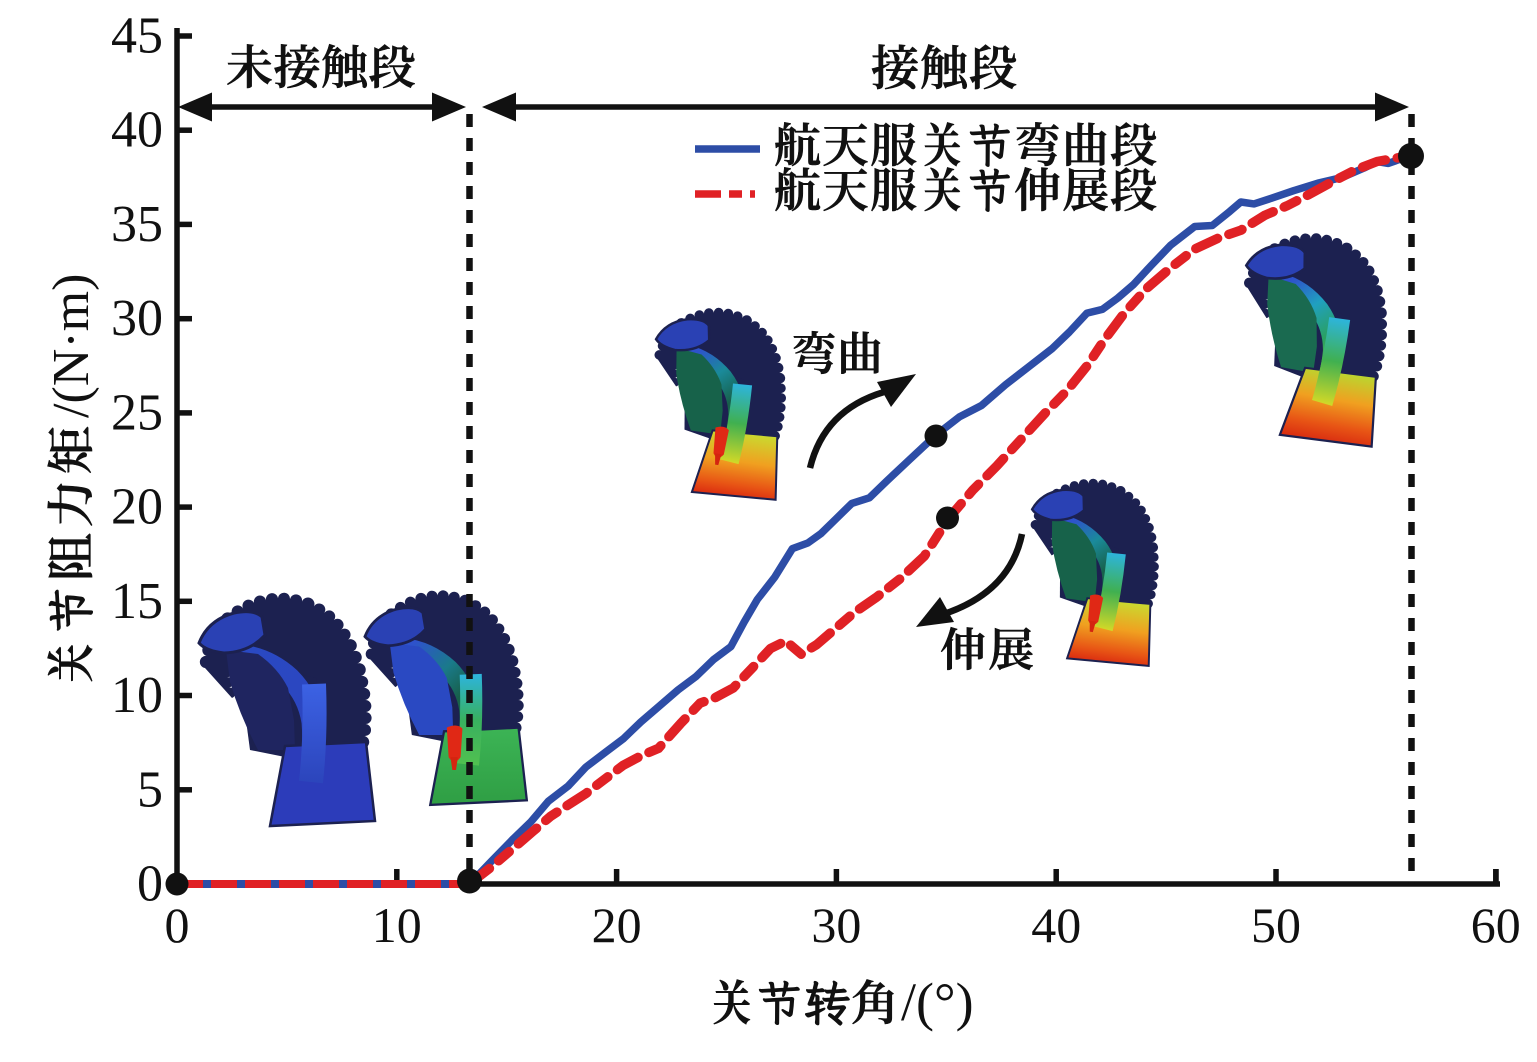 This screenshot has height=1062, width=1537. I want to click on svg-text: 5, so click(150, 789).